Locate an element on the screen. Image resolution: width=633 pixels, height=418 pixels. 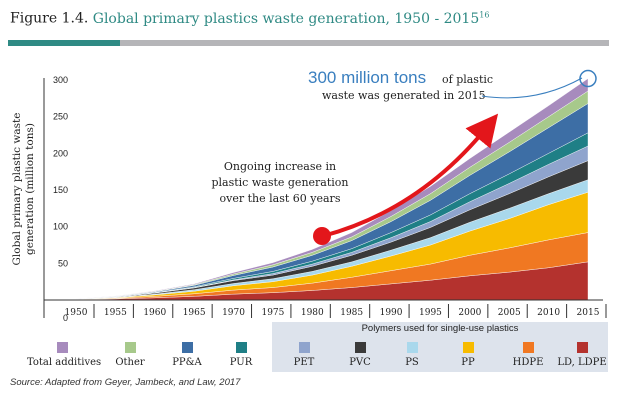
figure-footnote: 16 is located at coordinates (484, 14).